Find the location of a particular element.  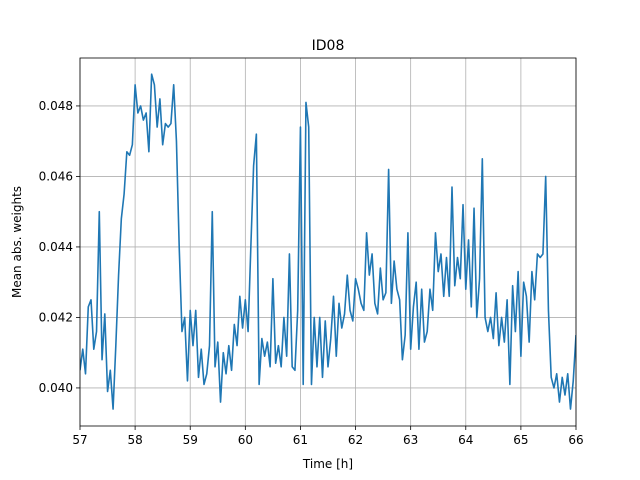

x-tick-label: 61 is located at coordinates (300, 440).